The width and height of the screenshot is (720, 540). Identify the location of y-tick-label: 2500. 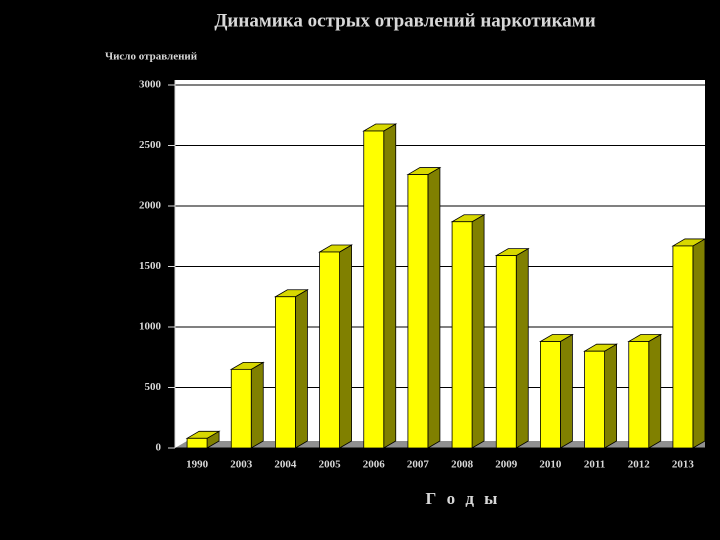
(150, 145).